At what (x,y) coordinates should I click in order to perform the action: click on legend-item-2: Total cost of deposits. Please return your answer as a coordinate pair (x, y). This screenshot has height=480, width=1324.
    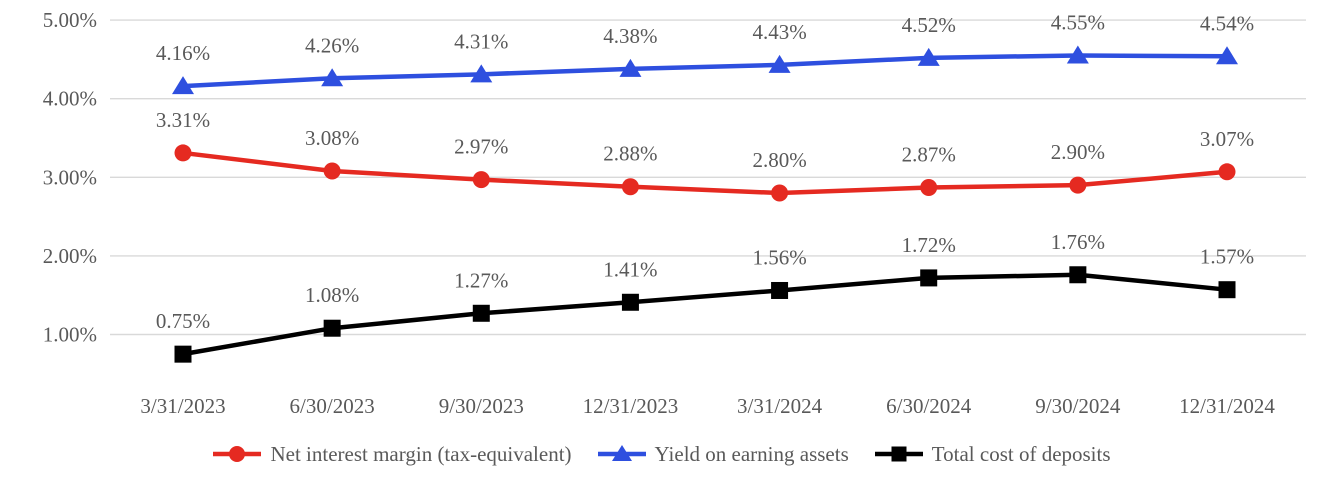
    Looking at the image, I should click on (992, 454).